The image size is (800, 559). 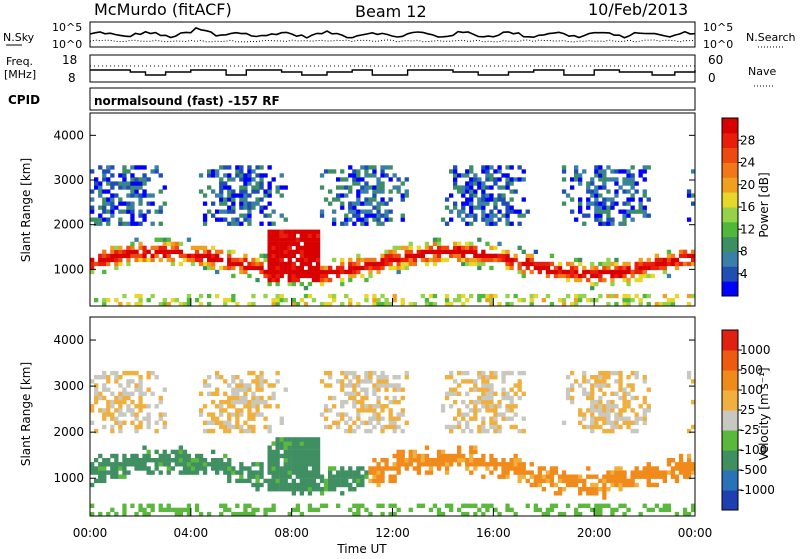 I want to click on y-tick-label: 2000, so click(x=68, y=432).